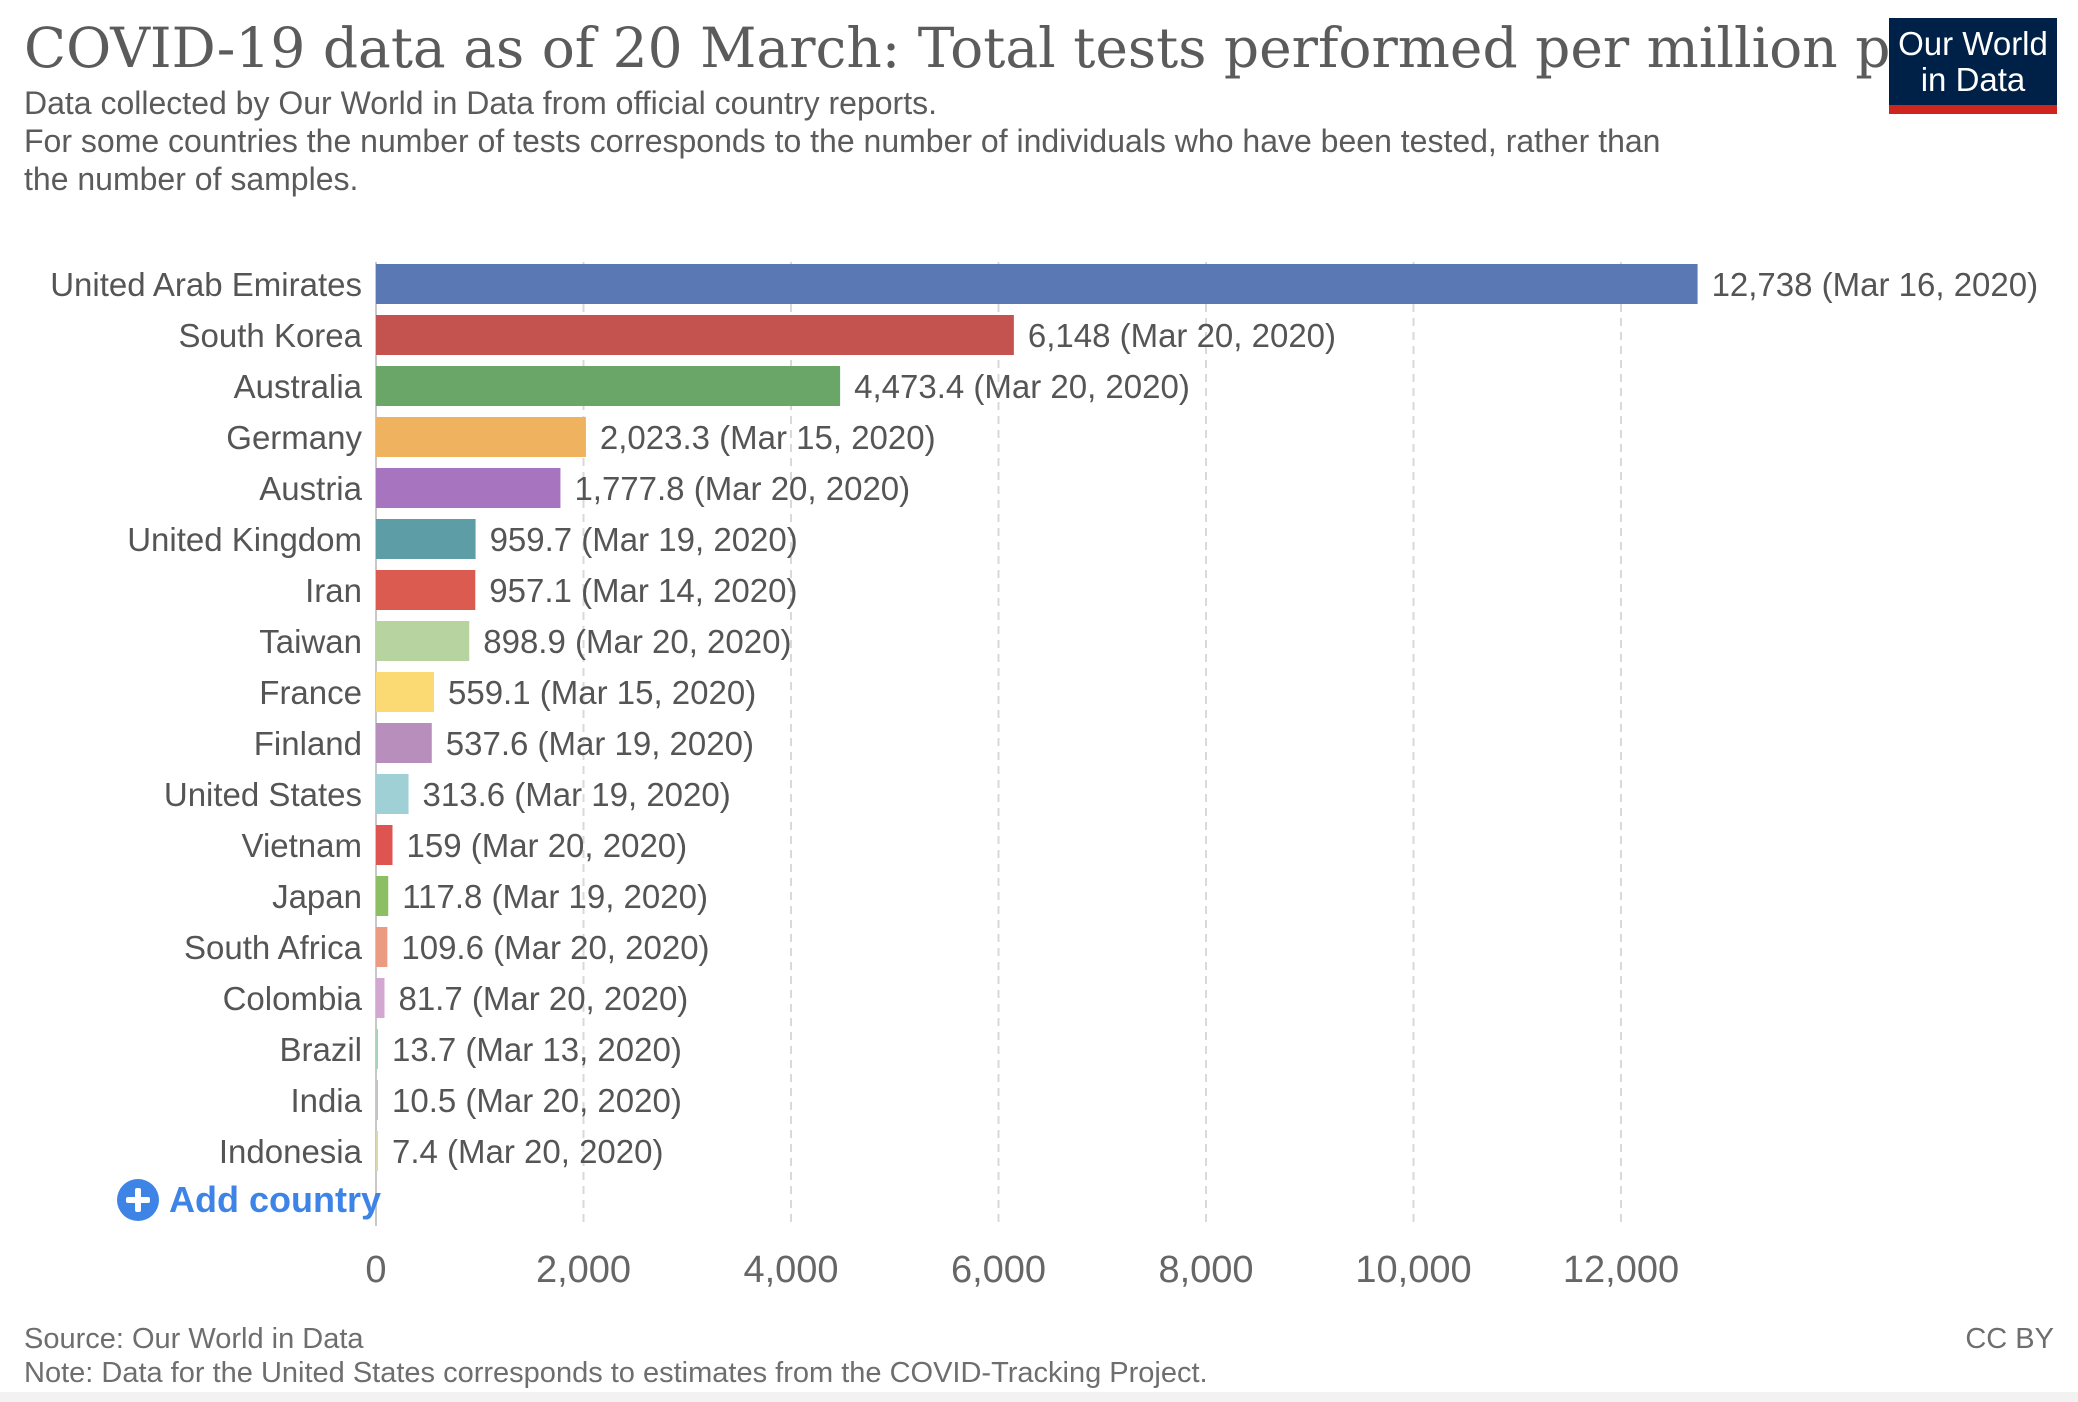 Image resolution: width=2078 pixels, height=1402 pixels. Describe the element at coordinates (546, 845) in the screenshot. I see `value-label: 159 (Mar 20, 2020)` at that location.